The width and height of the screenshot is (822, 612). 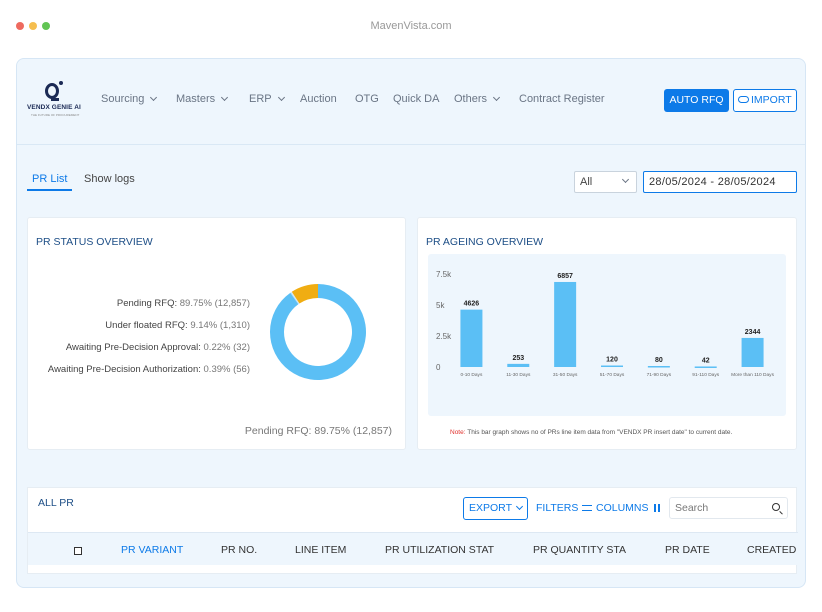 I want to click on nav-item-otg: OTG, so click(x=367, y=99).